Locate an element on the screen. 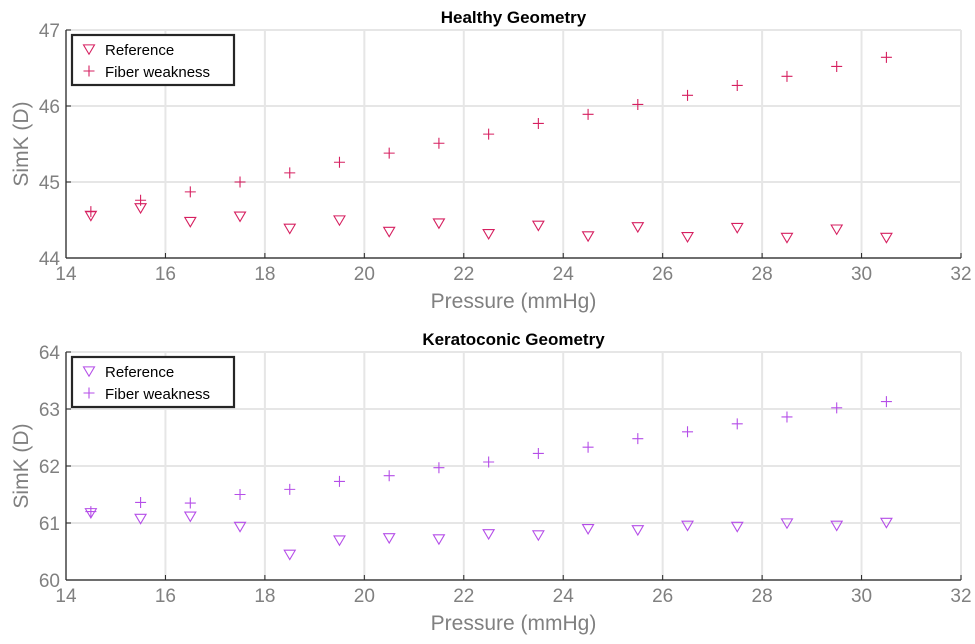 Image resolution: width=975 pixels, height=644 pixels. y-tick-label: 60 is located at coordinates (49, 581).